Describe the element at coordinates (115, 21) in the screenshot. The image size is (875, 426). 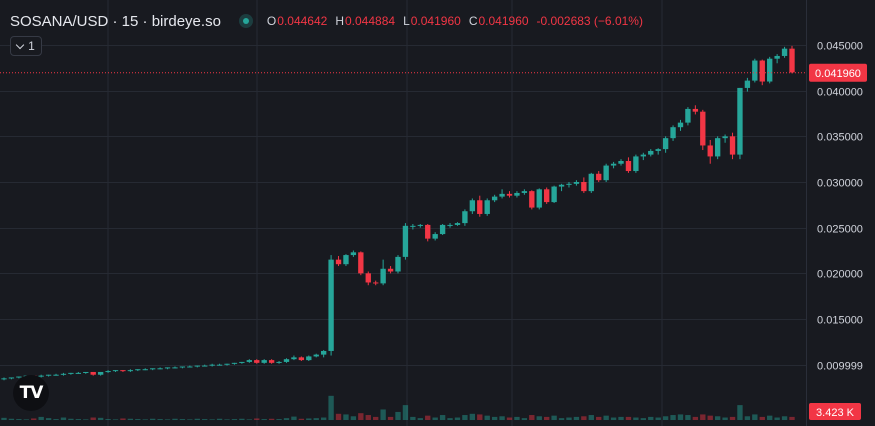
I see `symbol-title: SOSANA/USD · 15 · birdeye.so` at that location.